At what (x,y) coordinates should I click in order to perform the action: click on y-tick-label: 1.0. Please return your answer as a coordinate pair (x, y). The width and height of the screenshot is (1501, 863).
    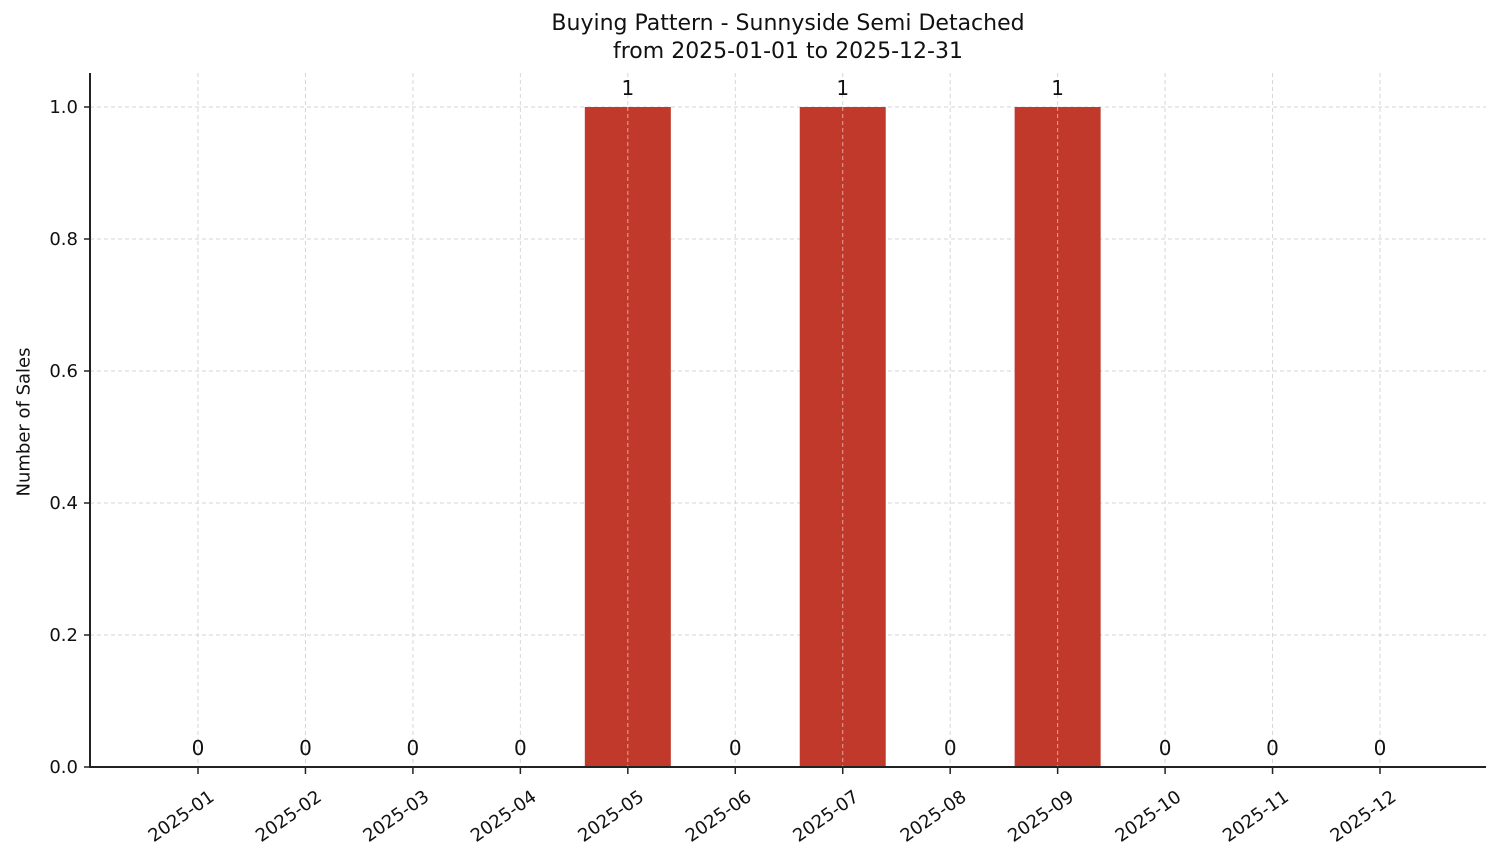
    Looking at the image, I should click on (63, 107).